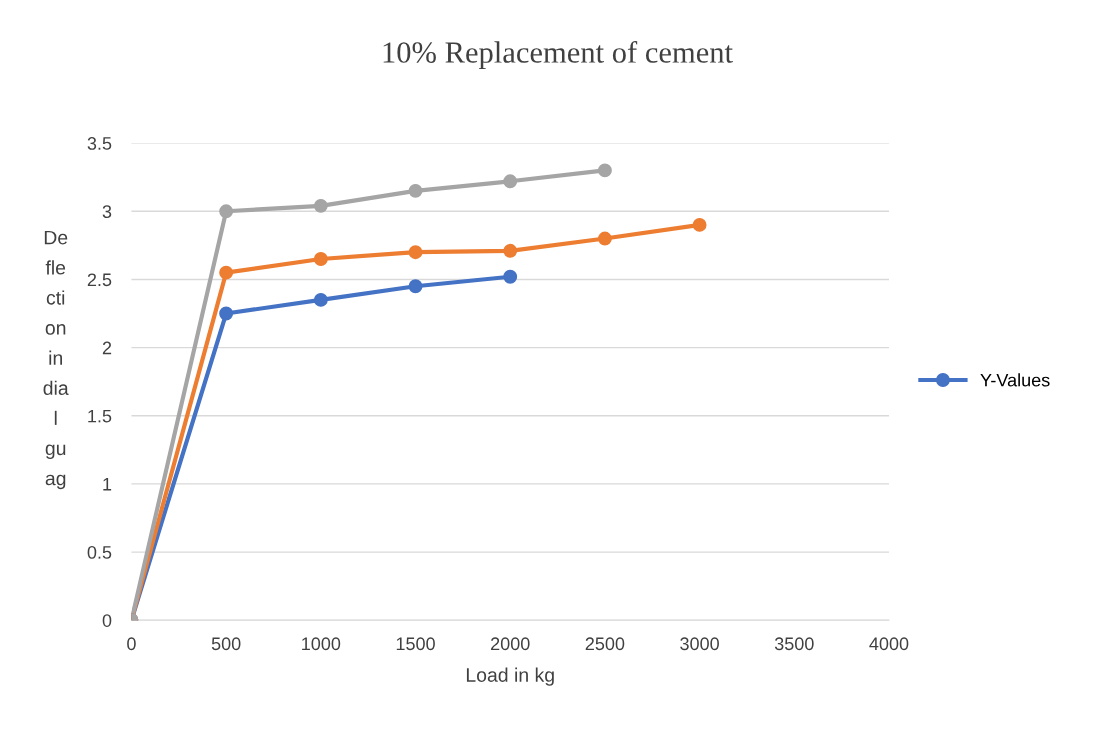 This screenshot has height=734, width=1114. Describe the element at coordinates (56, 360) in the screenshot. I see `text: De fle cti on in dia l gu ag` at that location.